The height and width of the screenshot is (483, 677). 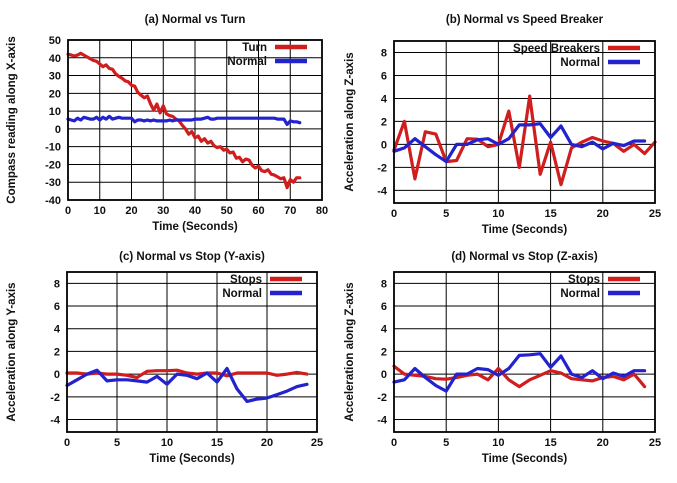 What do you see at coordinates (290, 211) in the screenshot?
I see `x-tick-label: 70` at bounding box center [290, 211].